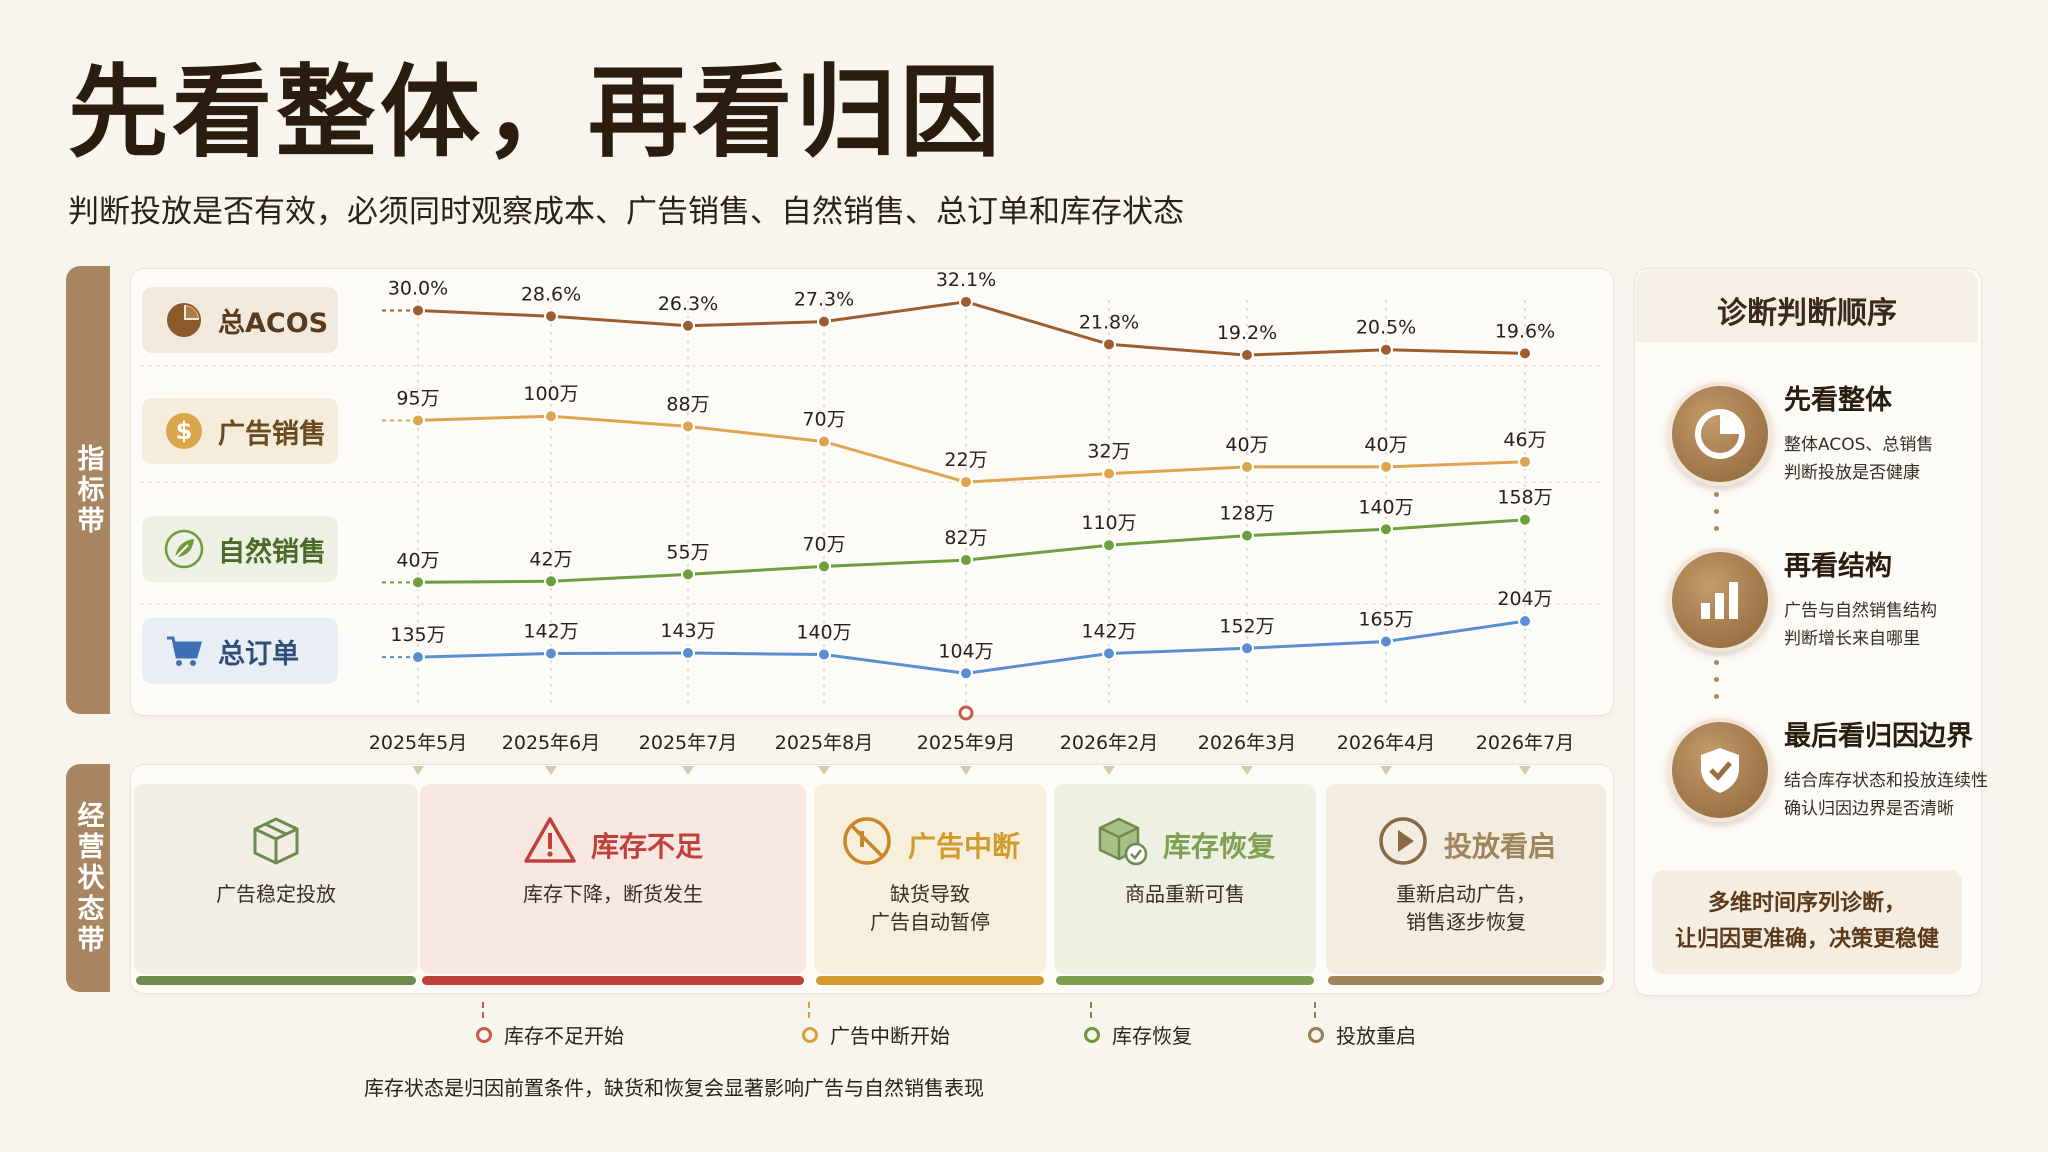 The image size is (2048, 1152). What do you see at coordinates (1499, 846) in the screenshot?
I see `state-title: 投放看启` at bounding box center [1499, 846].